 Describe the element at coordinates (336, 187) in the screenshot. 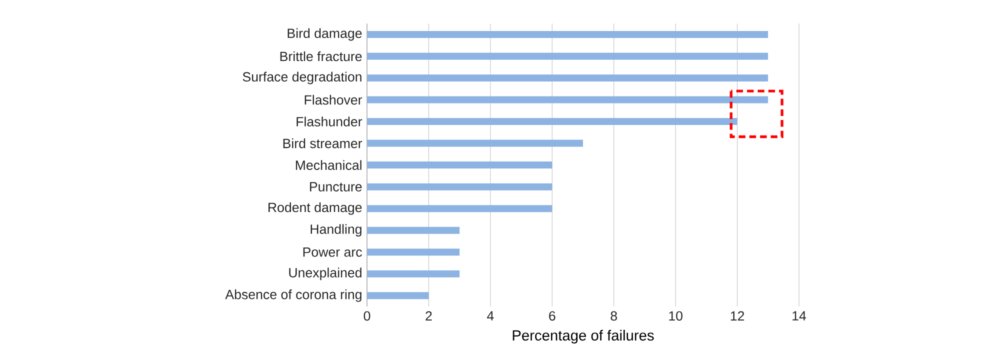

I see `y-tick-label: Puncture` at that location.